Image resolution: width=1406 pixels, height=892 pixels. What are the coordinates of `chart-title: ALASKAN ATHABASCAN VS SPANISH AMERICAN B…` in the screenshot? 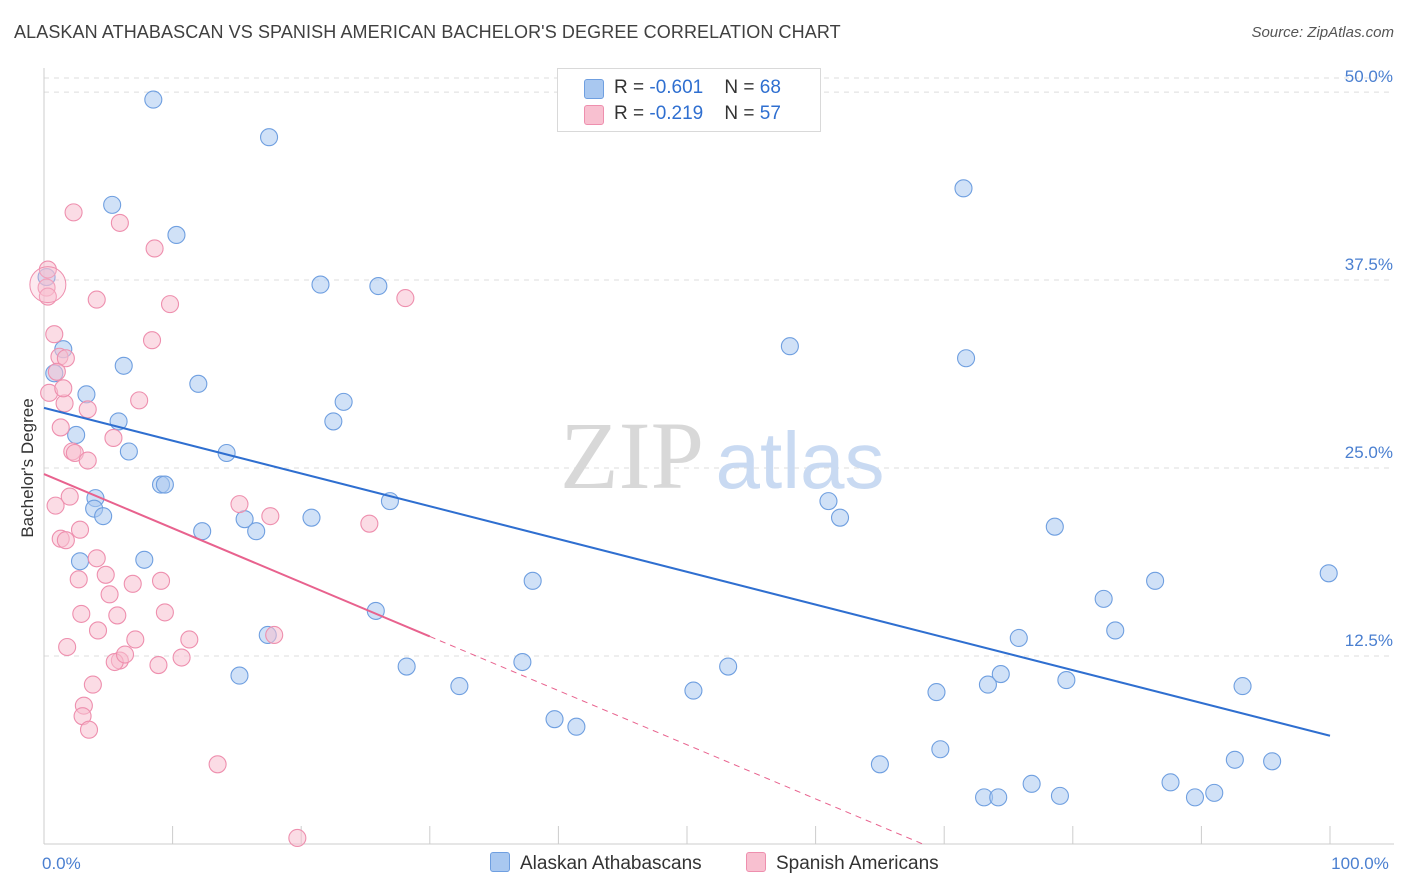 It's located at (427, 32).